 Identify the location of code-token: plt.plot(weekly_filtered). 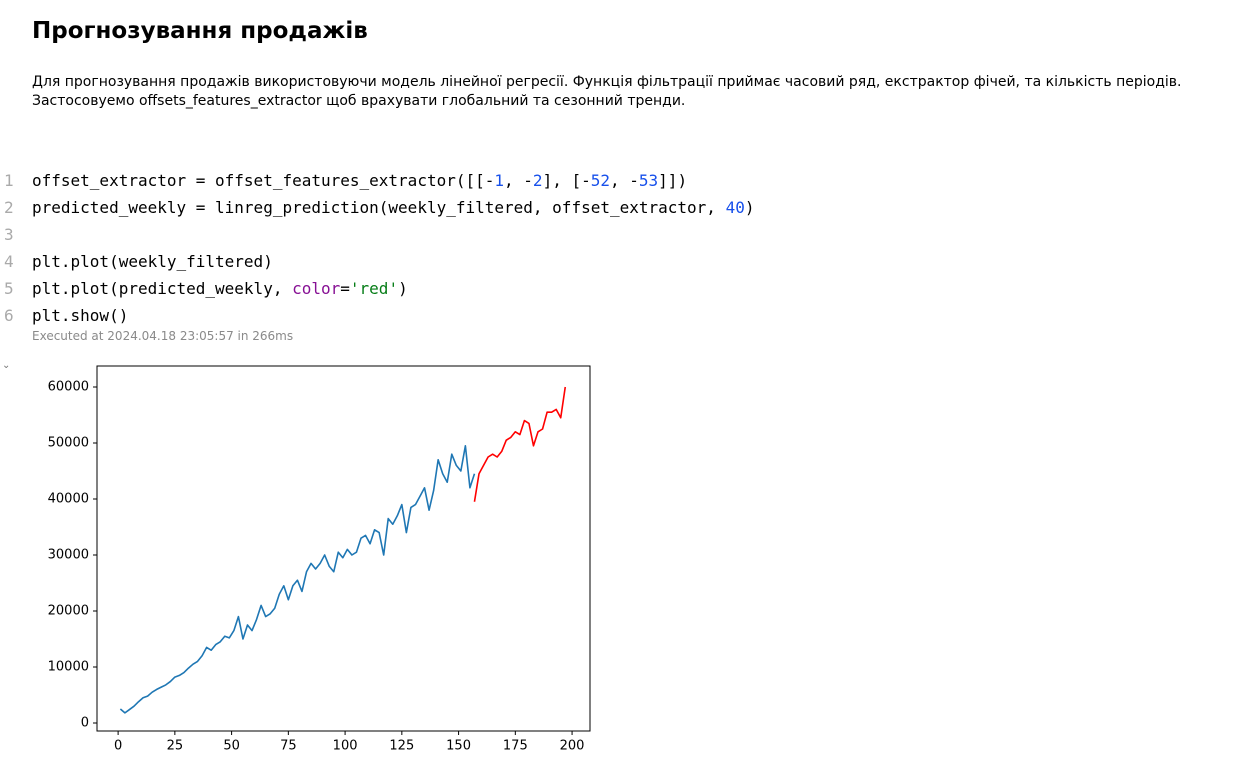
(152, 261).